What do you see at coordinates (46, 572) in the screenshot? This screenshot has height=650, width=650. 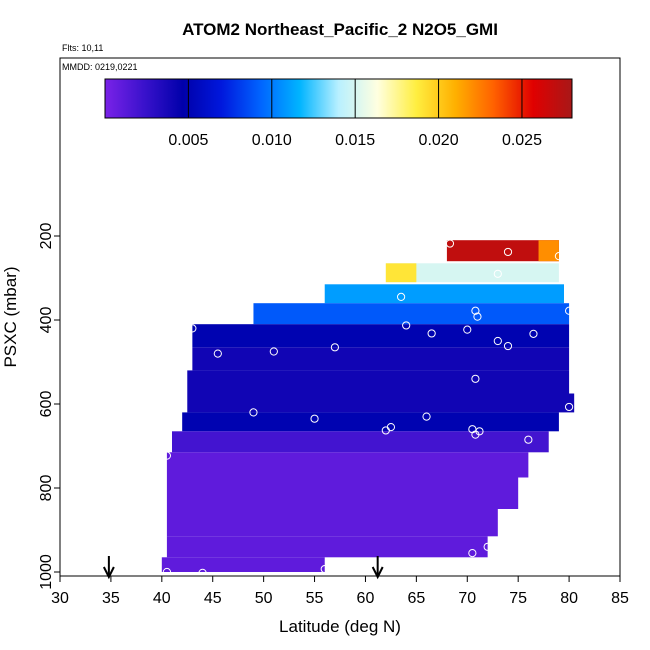 I see `y-tick-label-4: 1000` at bounding box center [46, 572].